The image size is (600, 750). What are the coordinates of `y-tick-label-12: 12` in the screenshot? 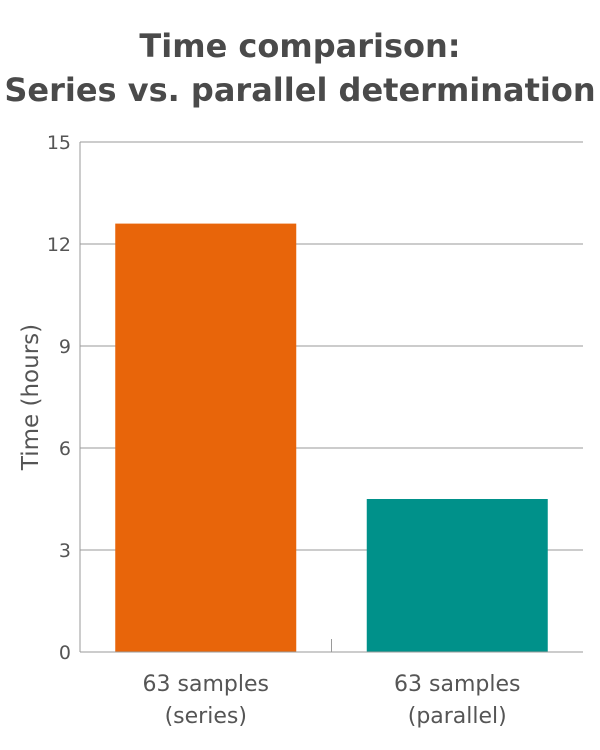 It's located at (59, 245).